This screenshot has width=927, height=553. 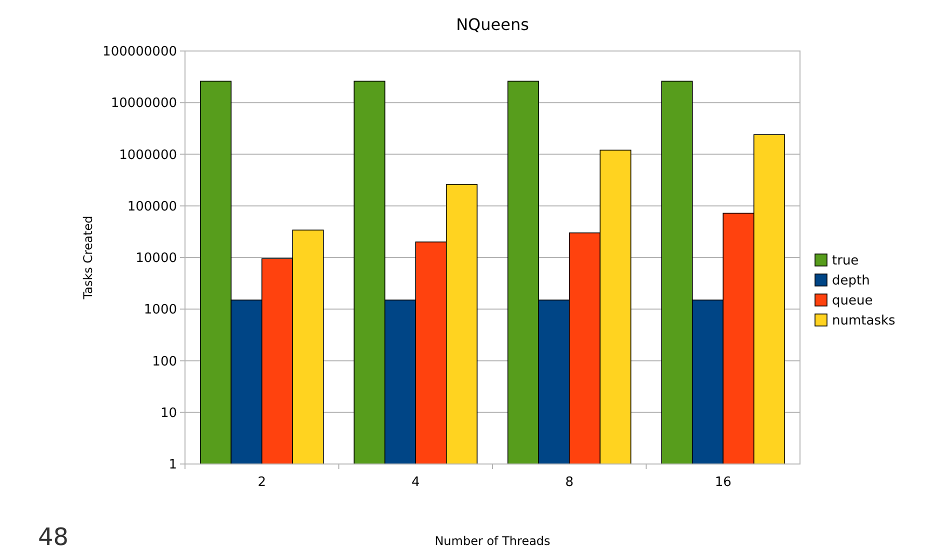 I want to click on y-tick-label: 1000000, so click(x=148, y=155).